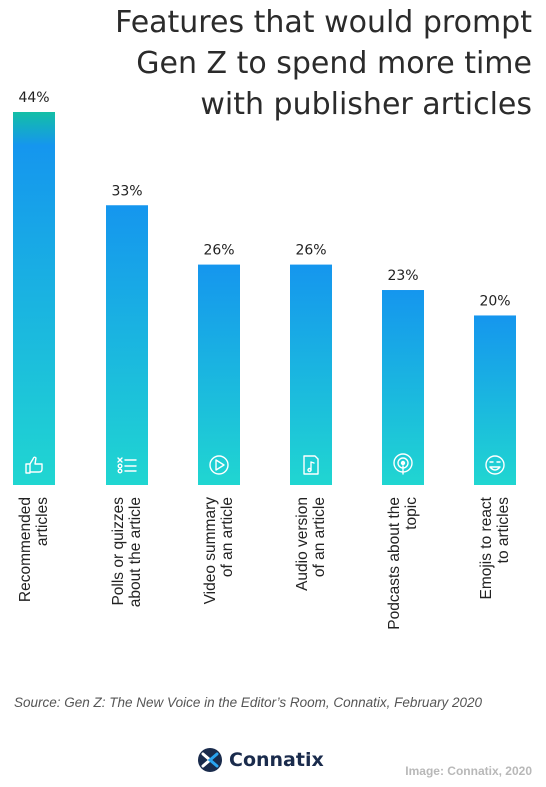 The height and width of the screenshot is (787, 546). Describe the element at coordinates (302, 544) in the screenshot. I see `category-label-line: Audio version` at that location.